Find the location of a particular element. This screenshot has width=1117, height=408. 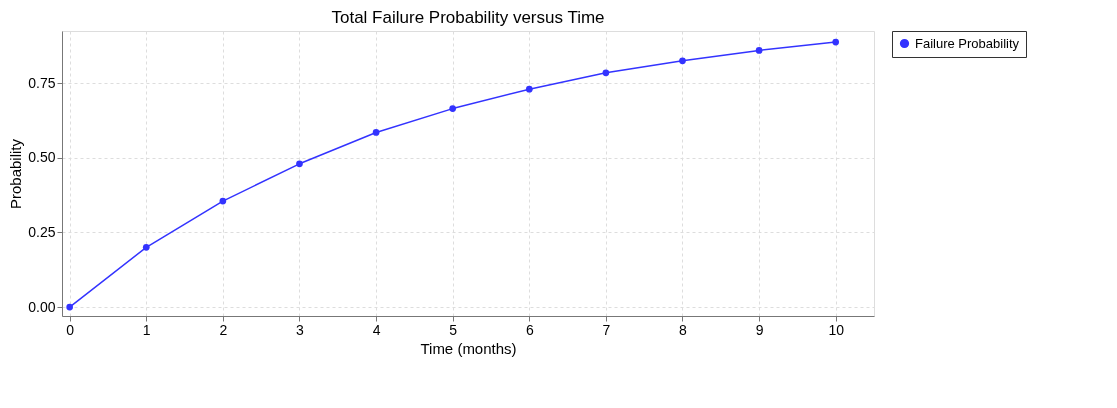

x-tick-label: 6 is located at coordinates (529, 329).